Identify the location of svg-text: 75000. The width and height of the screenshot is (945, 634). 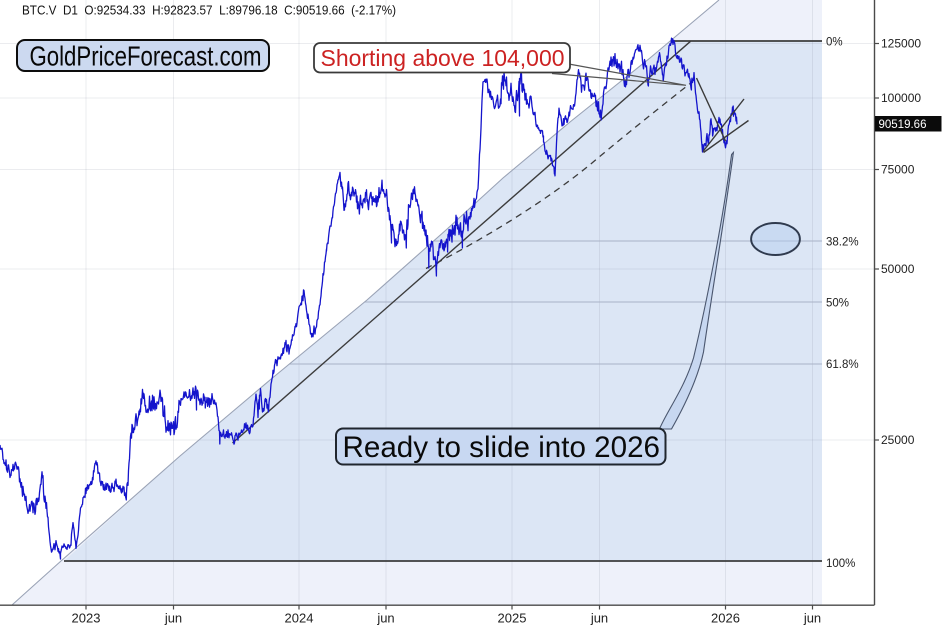
(898, 170).